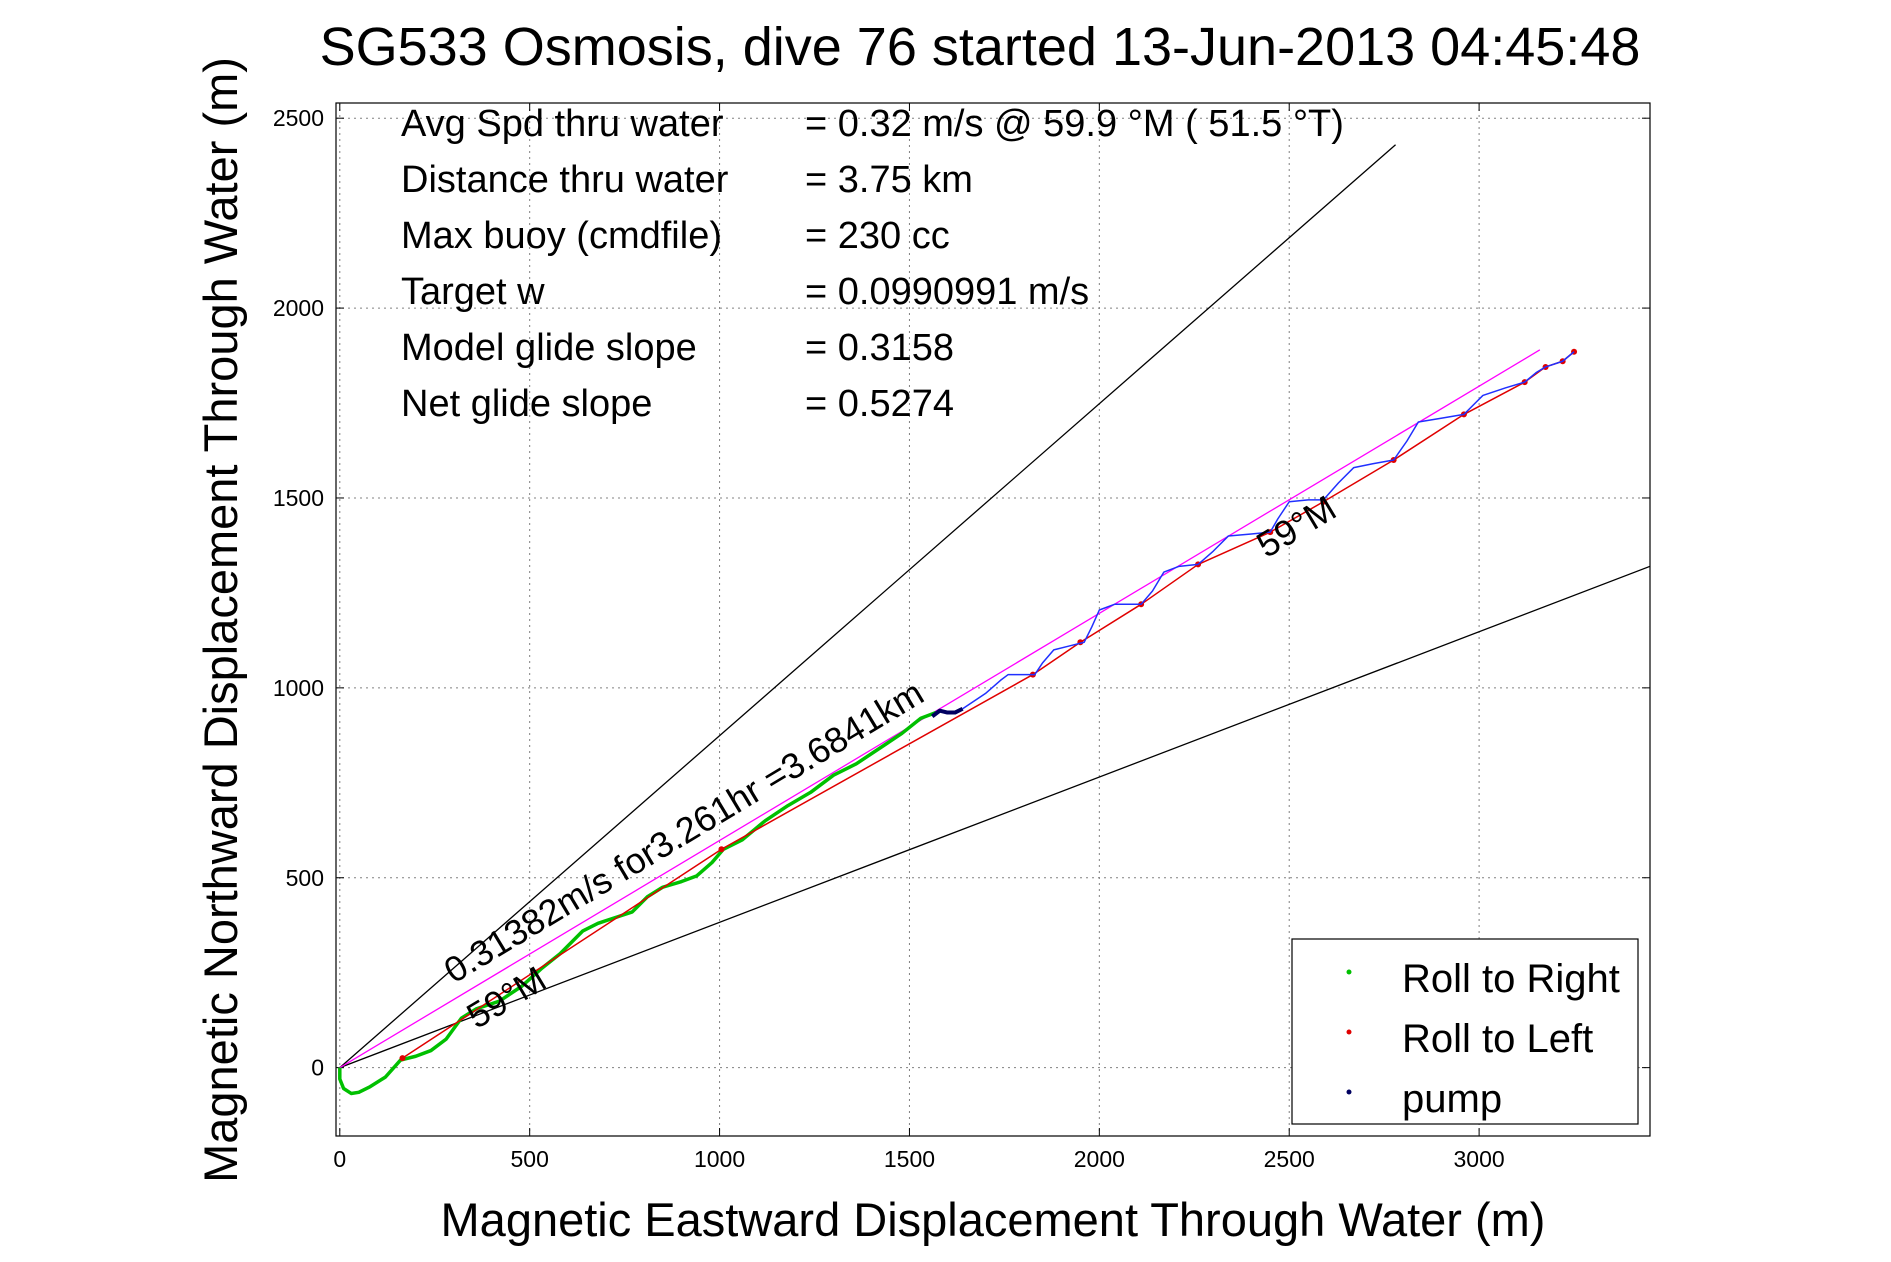 This screenshot has width=1891, height=1262. What do you see at coordinates (298, 118) in the screenshot?
I see `y-tick-label: 2500` at bounding box center [298, 118].